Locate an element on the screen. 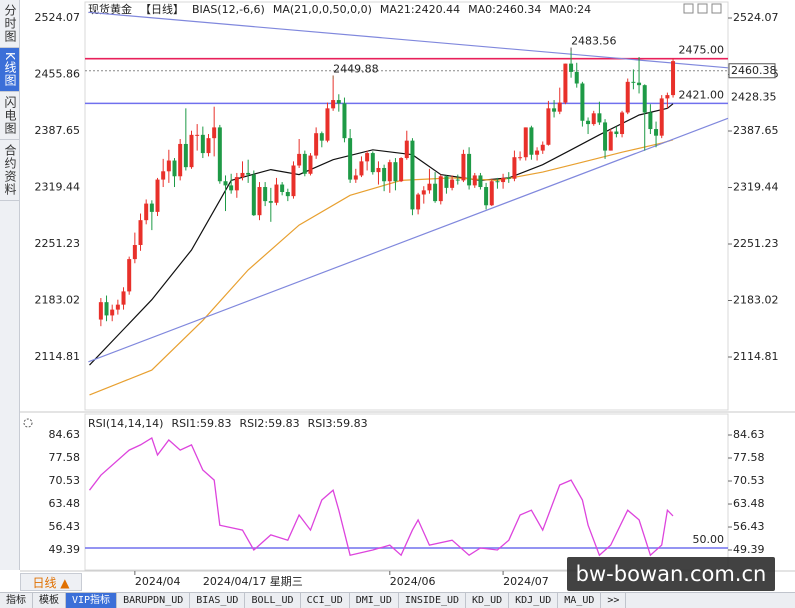 This screenshot has height=608, width=795. x-tick-label: 2024/04 is located at coordinates (158, 581).